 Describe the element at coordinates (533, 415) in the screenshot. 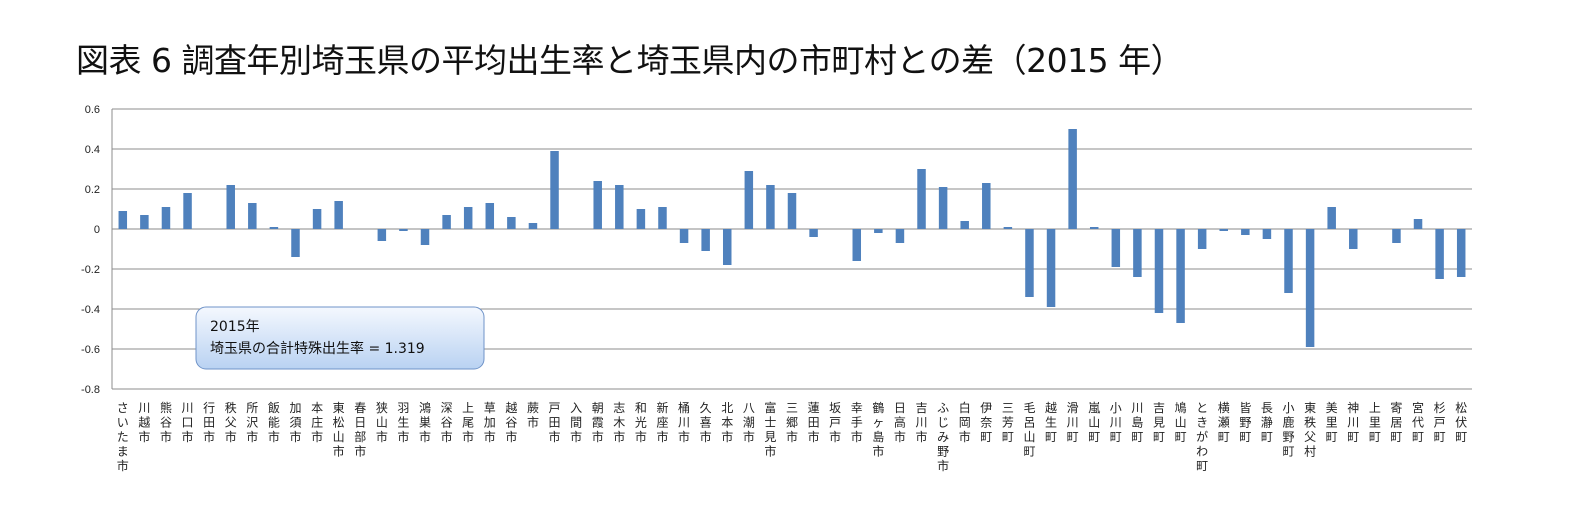

I see `x-category-label: 蕨市` at that location.